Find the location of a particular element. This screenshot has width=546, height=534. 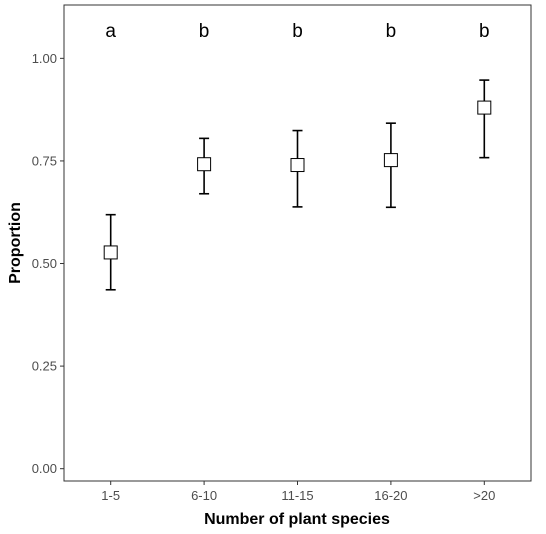

group-letter: a is located at coordinates (110, 31).